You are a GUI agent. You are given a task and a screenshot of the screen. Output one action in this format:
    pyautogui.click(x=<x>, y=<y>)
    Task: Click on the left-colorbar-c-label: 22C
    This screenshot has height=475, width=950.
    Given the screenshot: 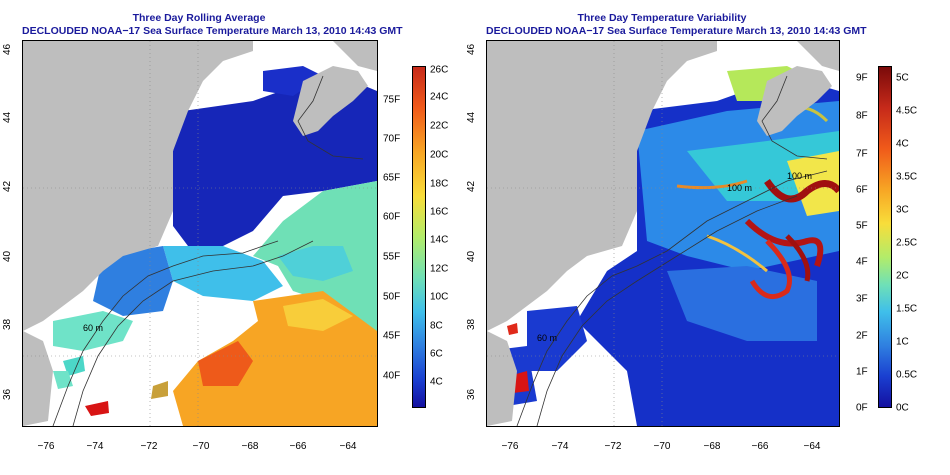 What is the action you would take?
    pyautogui.click(x=439, y=126)
    